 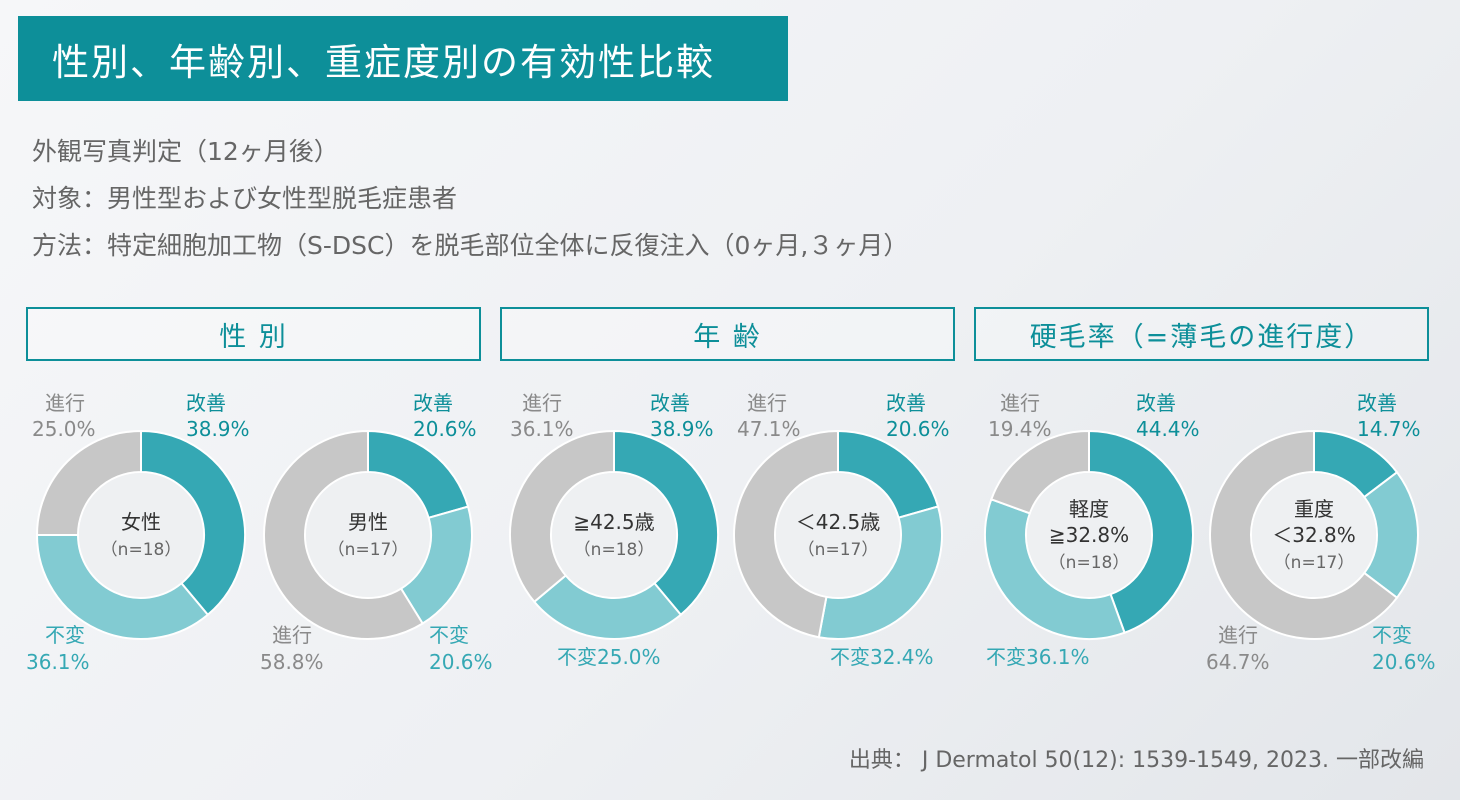 What do you see at coordinates (609, 657) in the screenshot?
I see `slice-value-label: 不変25.0%` at bounding box center [609, 657].